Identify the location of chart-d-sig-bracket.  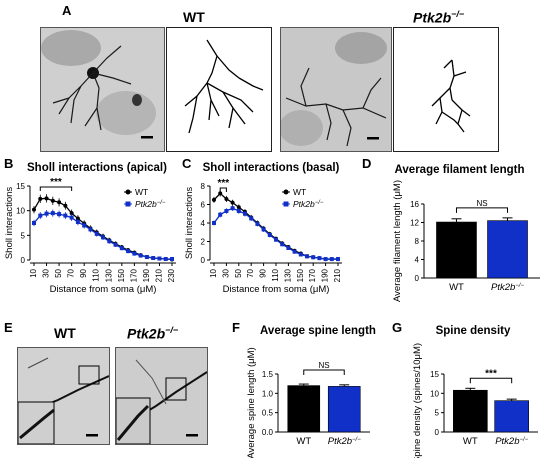
(482, 210).